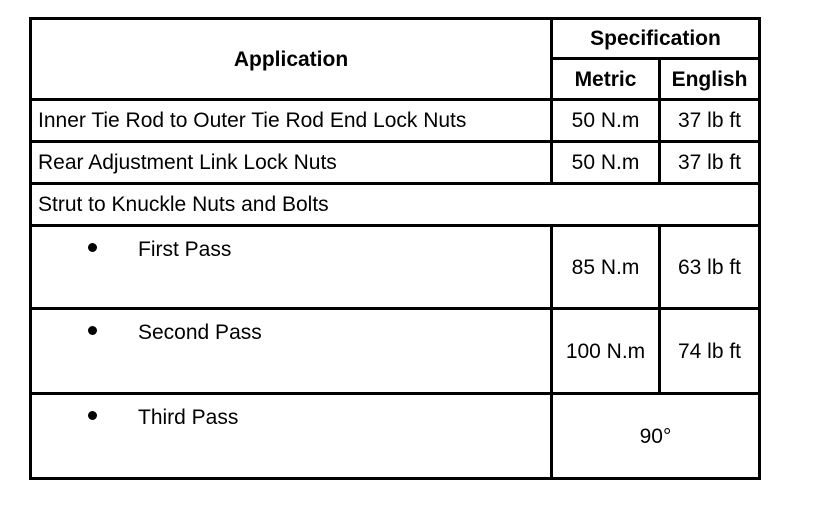 This screenshot has height=514, width=816. What do you see at coordinates (655, 436) in the screenshot?
I see `spec-cell: 90°` at bounding box center [655, 436].